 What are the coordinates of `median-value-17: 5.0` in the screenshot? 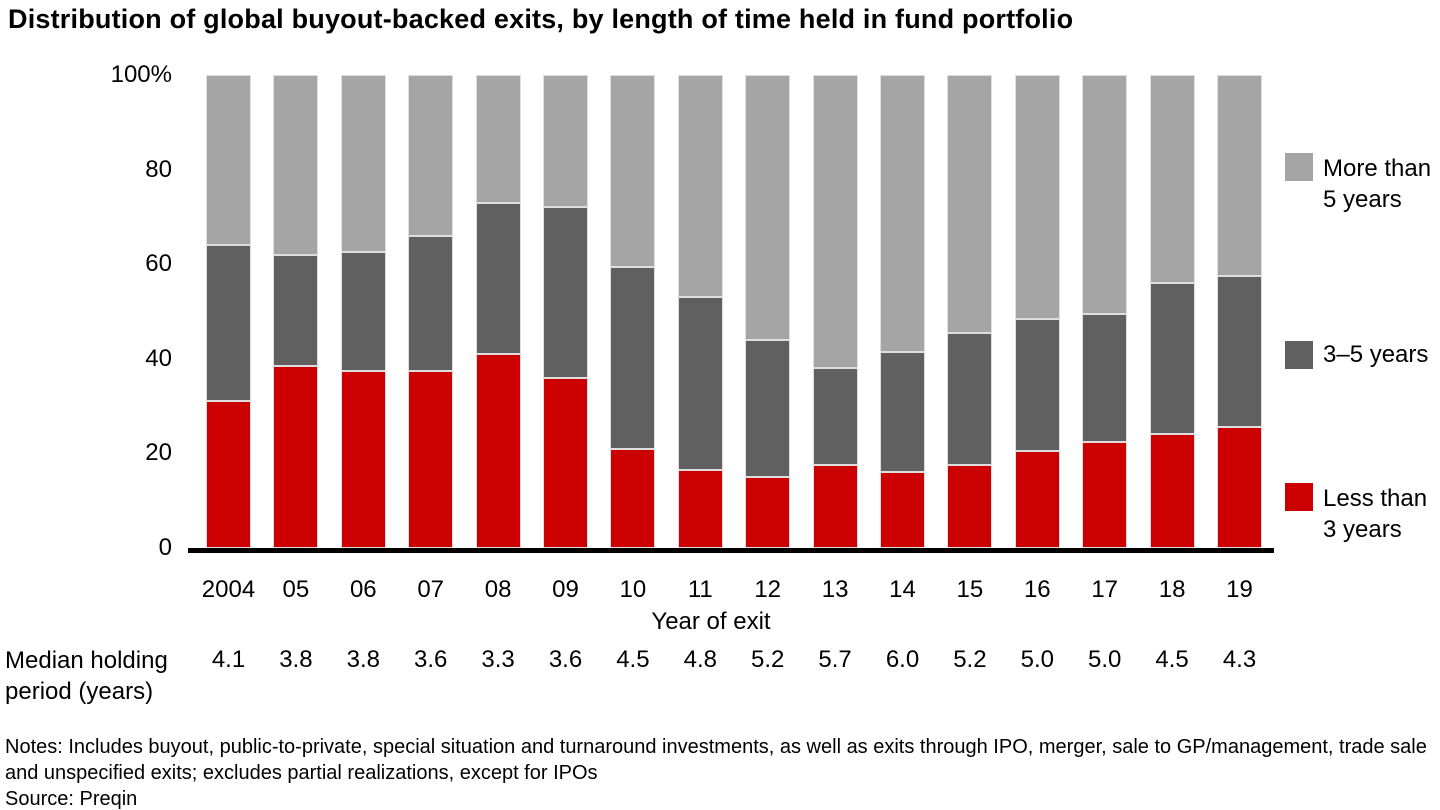 It's located at (1105, 659).